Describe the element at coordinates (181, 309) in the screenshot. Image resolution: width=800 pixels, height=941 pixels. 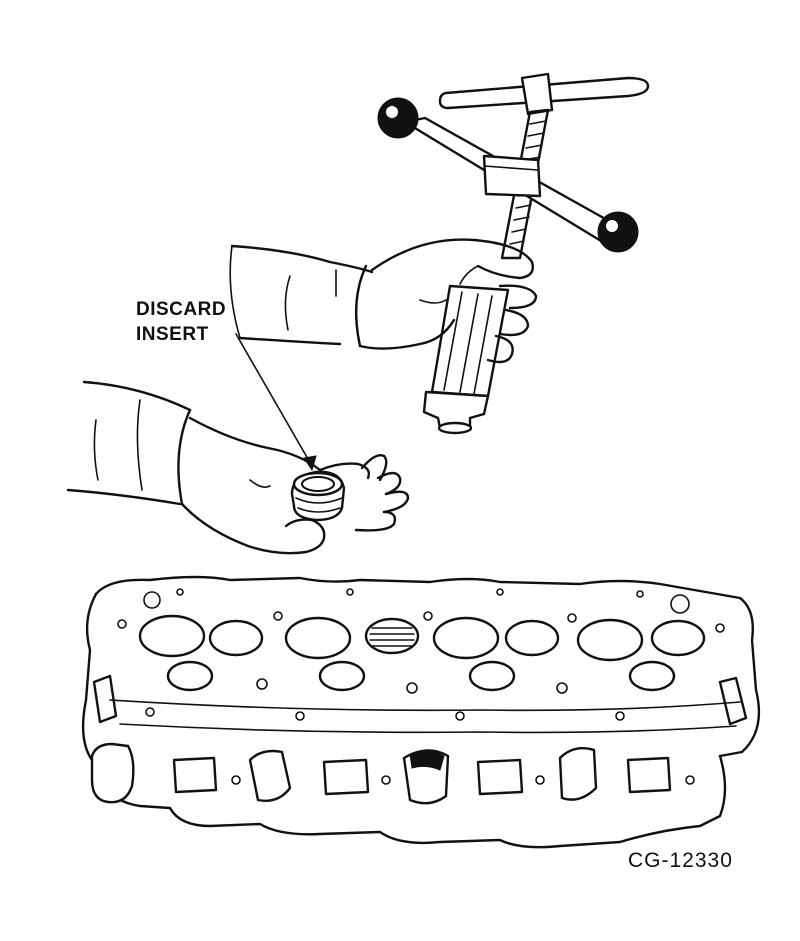
I see `callout-label-line1: DISCARD` at that location.